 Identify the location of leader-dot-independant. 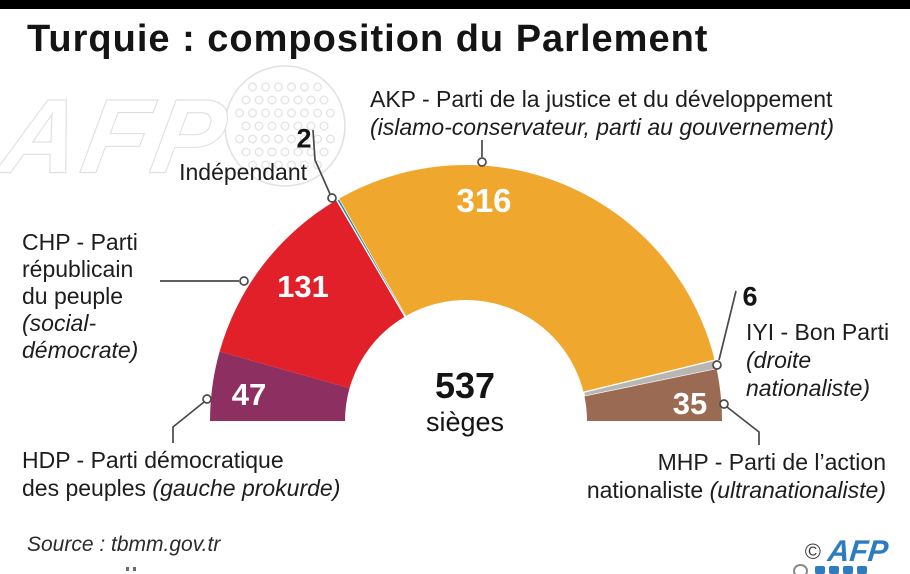
(332, 198).